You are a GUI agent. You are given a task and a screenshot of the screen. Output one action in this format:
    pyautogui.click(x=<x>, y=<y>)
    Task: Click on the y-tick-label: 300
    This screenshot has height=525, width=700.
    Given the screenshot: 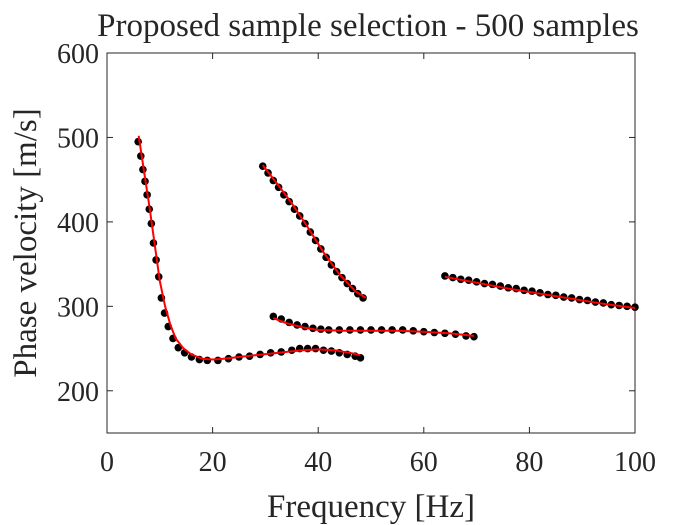 What is the action you would take?
    pyautogui.click(x=78, y=307)
    